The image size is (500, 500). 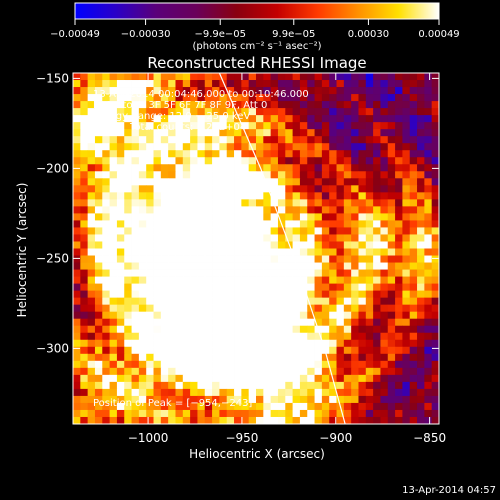 I want to click on colorbar-tick-label: 0.00030, so click(x=368, y=34).